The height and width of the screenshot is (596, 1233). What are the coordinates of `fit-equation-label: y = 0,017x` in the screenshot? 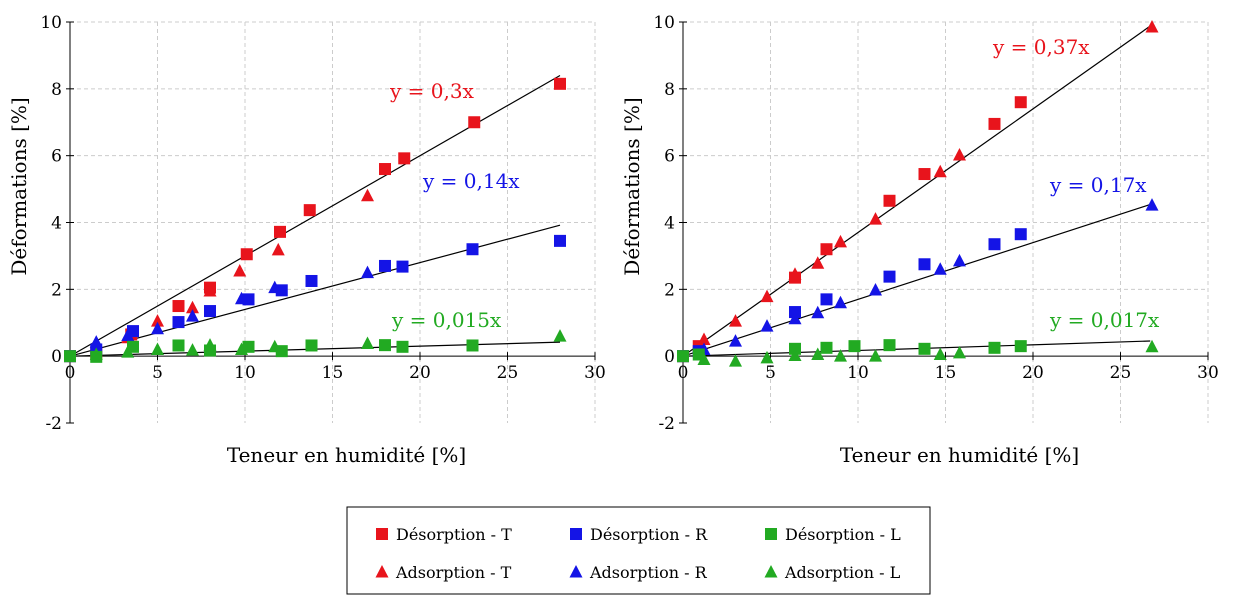 It's located at (1104, 320).